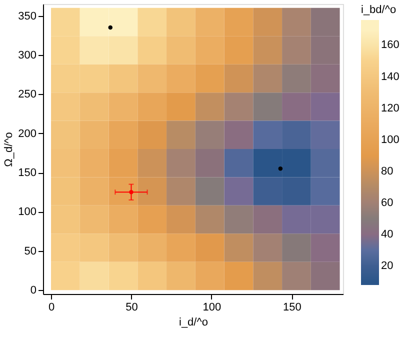 This screenshot has width=415, height=346. Describe the element at coordinates (387, 171) in the screenshot. I see `color-bar-label: 80` at that location.